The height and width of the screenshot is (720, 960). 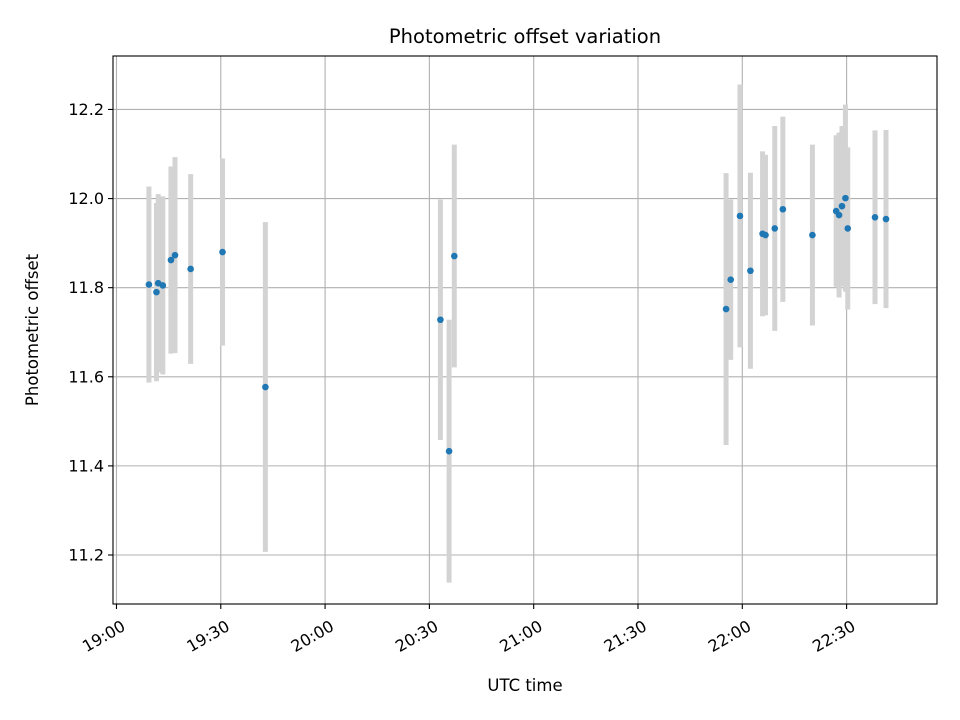 I want to click on y-tick-label: 12.2, so click(x=86, y=109).